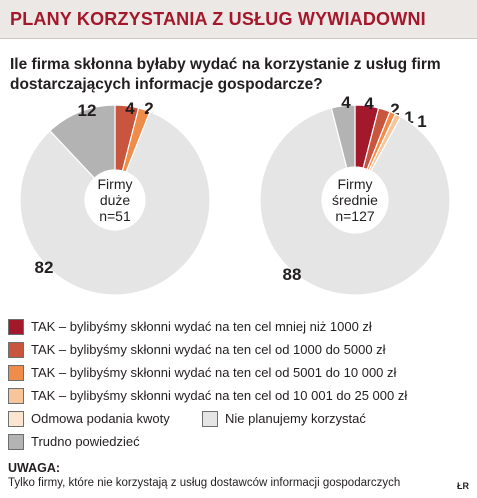 The image size is (477, 498). What do you see at coordinates (463, 486) in the screenshot?
I see `author-credit: ŁR` at bounding box center [463, 486].